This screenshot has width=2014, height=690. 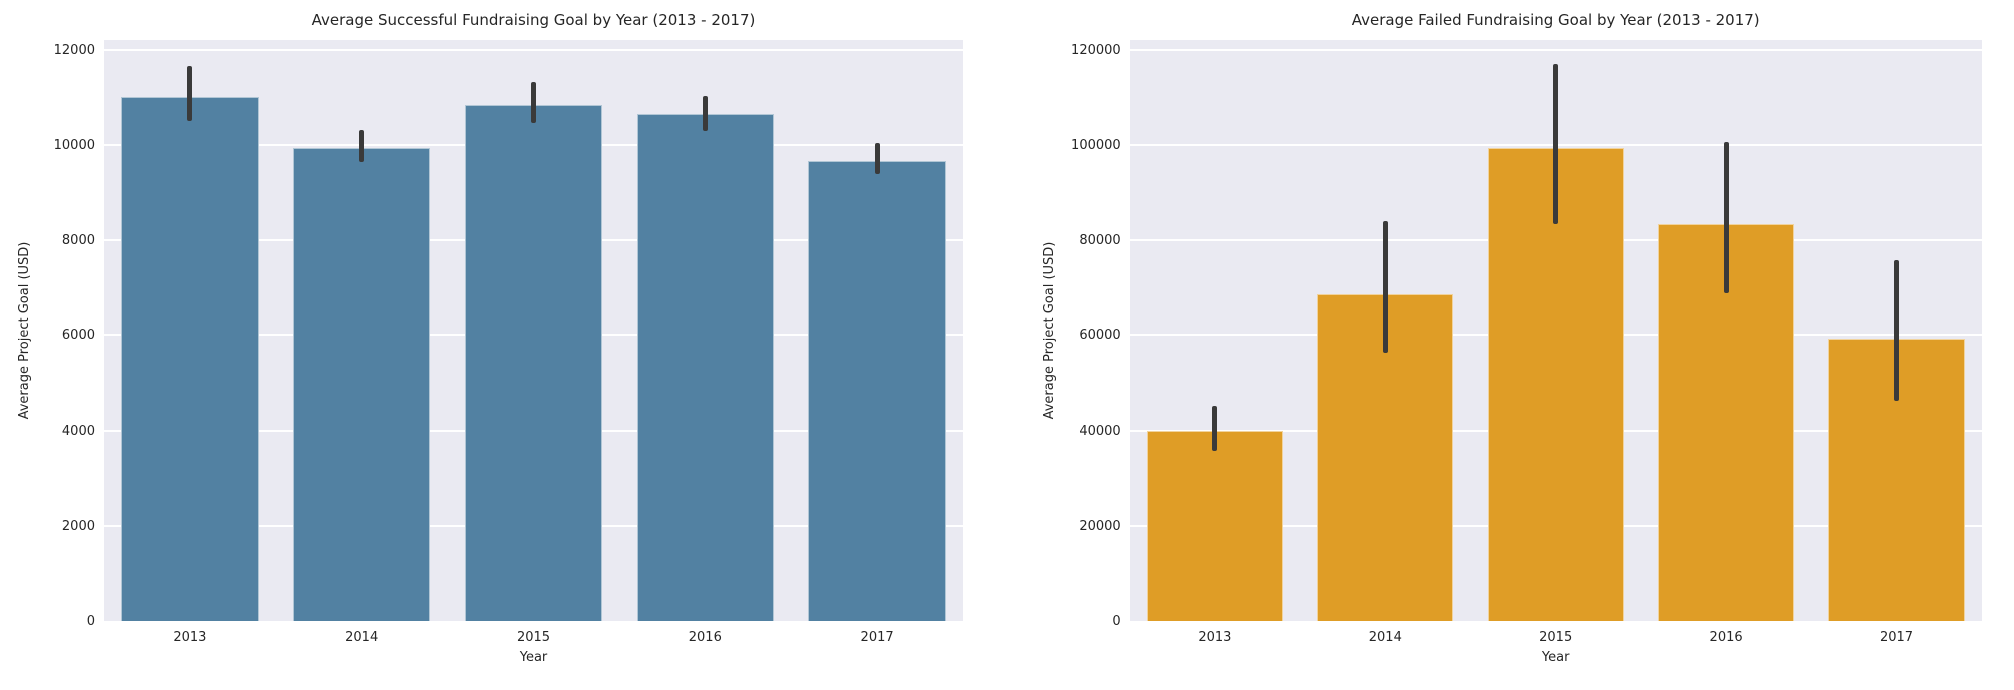 I want to click on y-tick-label: 4000, so click(x=78, y=431).